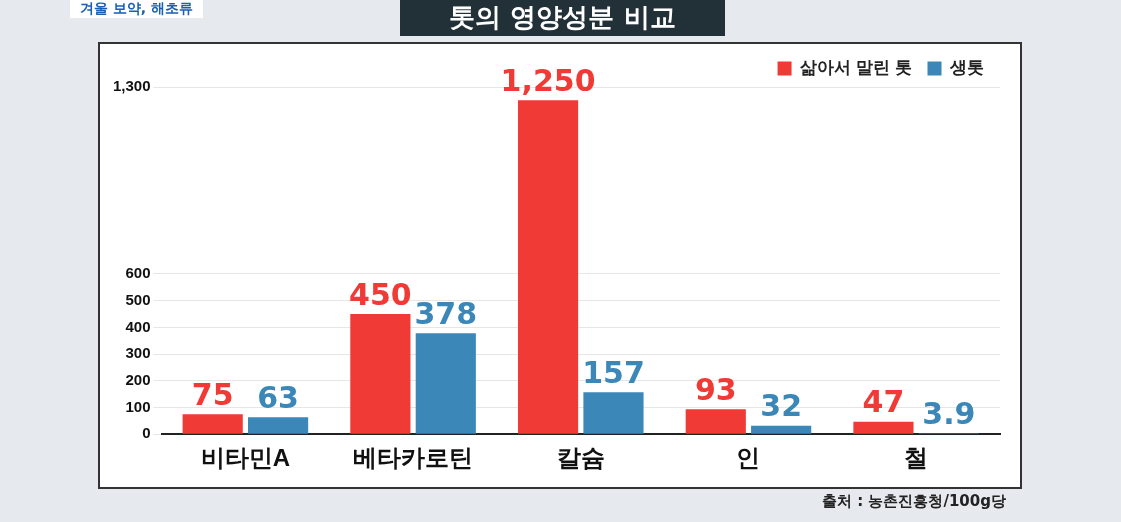 The image size is (1121, 522). I want to click on x-tick-label: 철, so click(916, 458).